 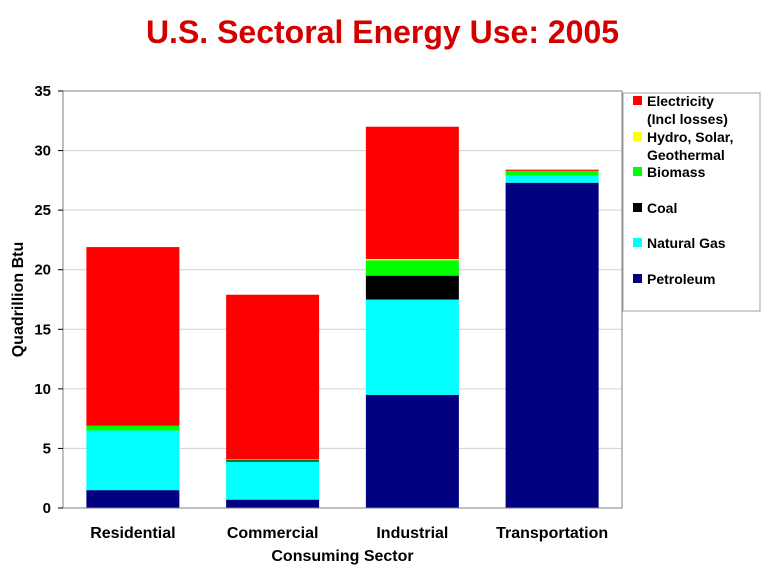 I want to click on y-tick-label: 35, so click(x=42, y=91).